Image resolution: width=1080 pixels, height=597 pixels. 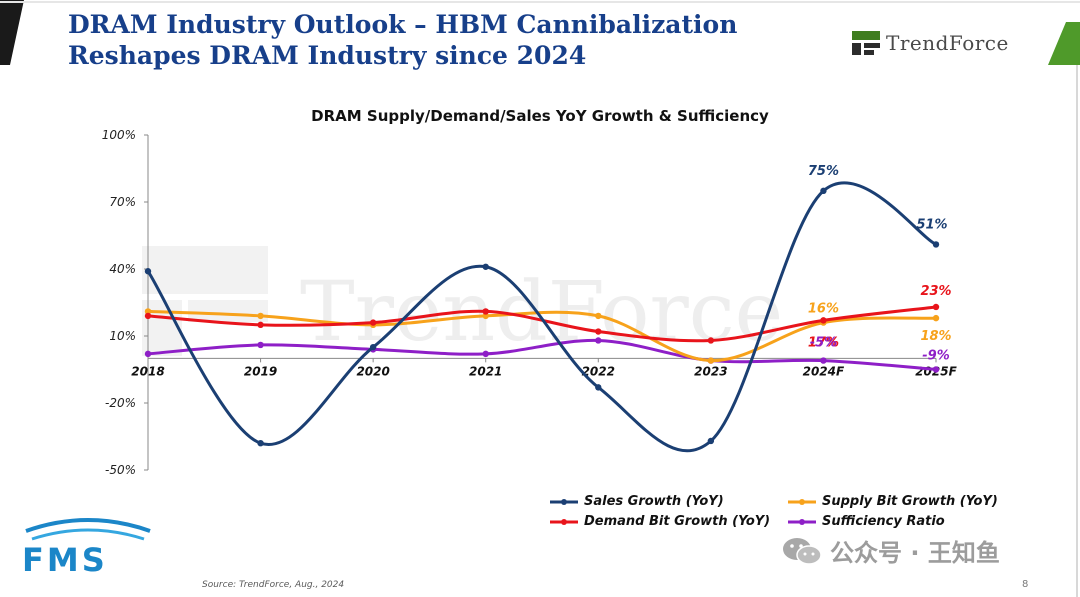 I want to click on legend-sales-swatch, so click(x=564, y=502).